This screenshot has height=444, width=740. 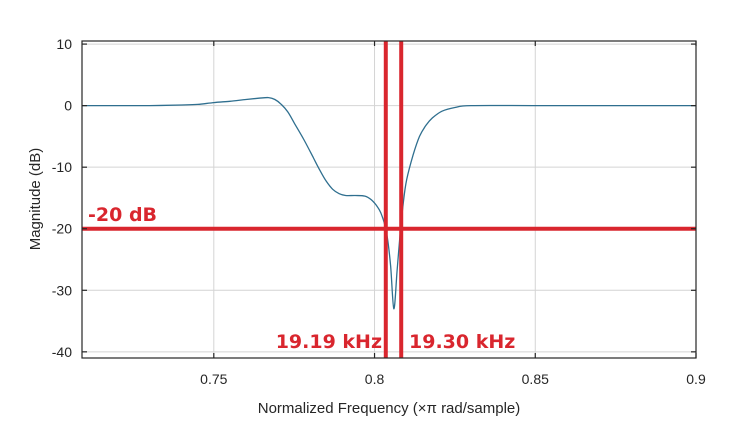 What do you see at coordinates (462, 342) in the screenshot?
I see `vline-label-right: 19.30 kHz` at bounding box center [462, 342].